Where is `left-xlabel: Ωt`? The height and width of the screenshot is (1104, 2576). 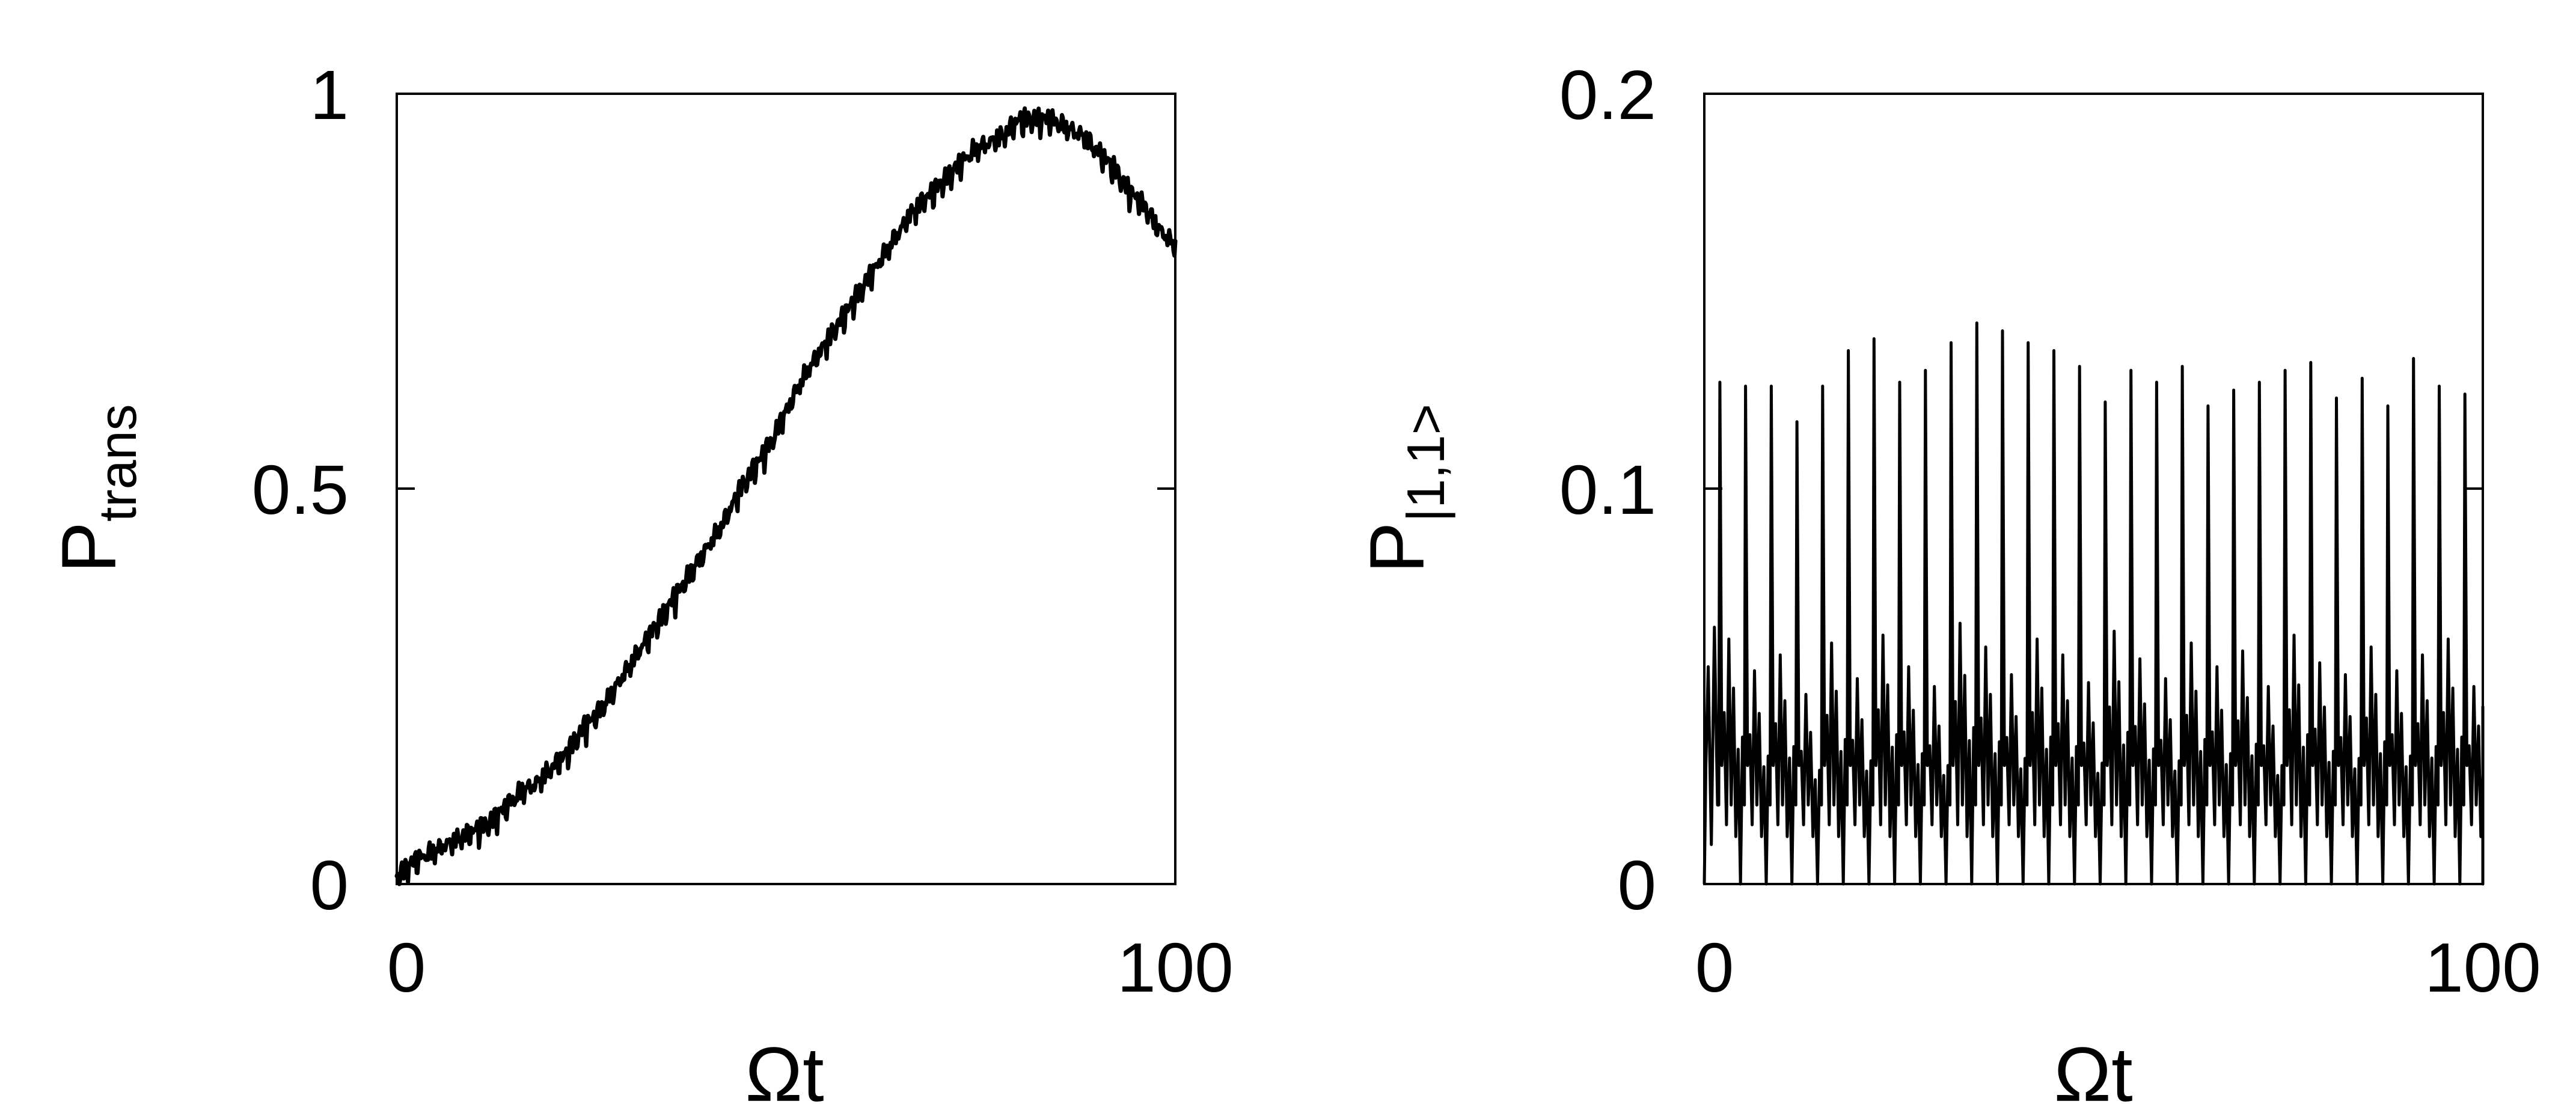 left-xlabel: Ωt is located at coordinates (784, 1068).